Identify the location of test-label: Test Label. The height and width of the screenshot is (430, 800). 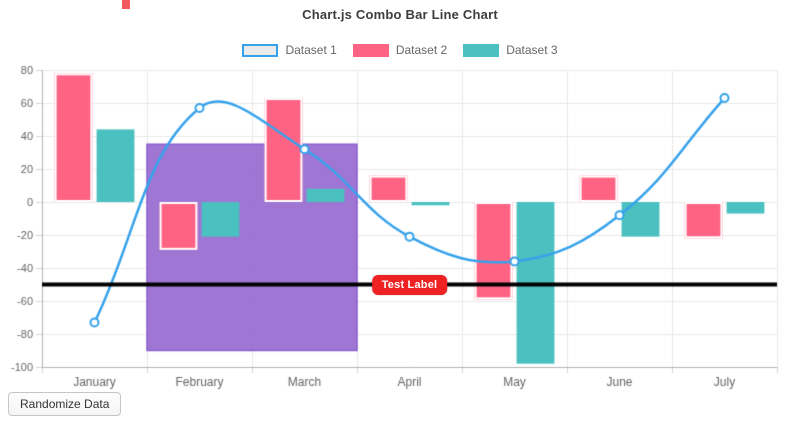
(409, 284).